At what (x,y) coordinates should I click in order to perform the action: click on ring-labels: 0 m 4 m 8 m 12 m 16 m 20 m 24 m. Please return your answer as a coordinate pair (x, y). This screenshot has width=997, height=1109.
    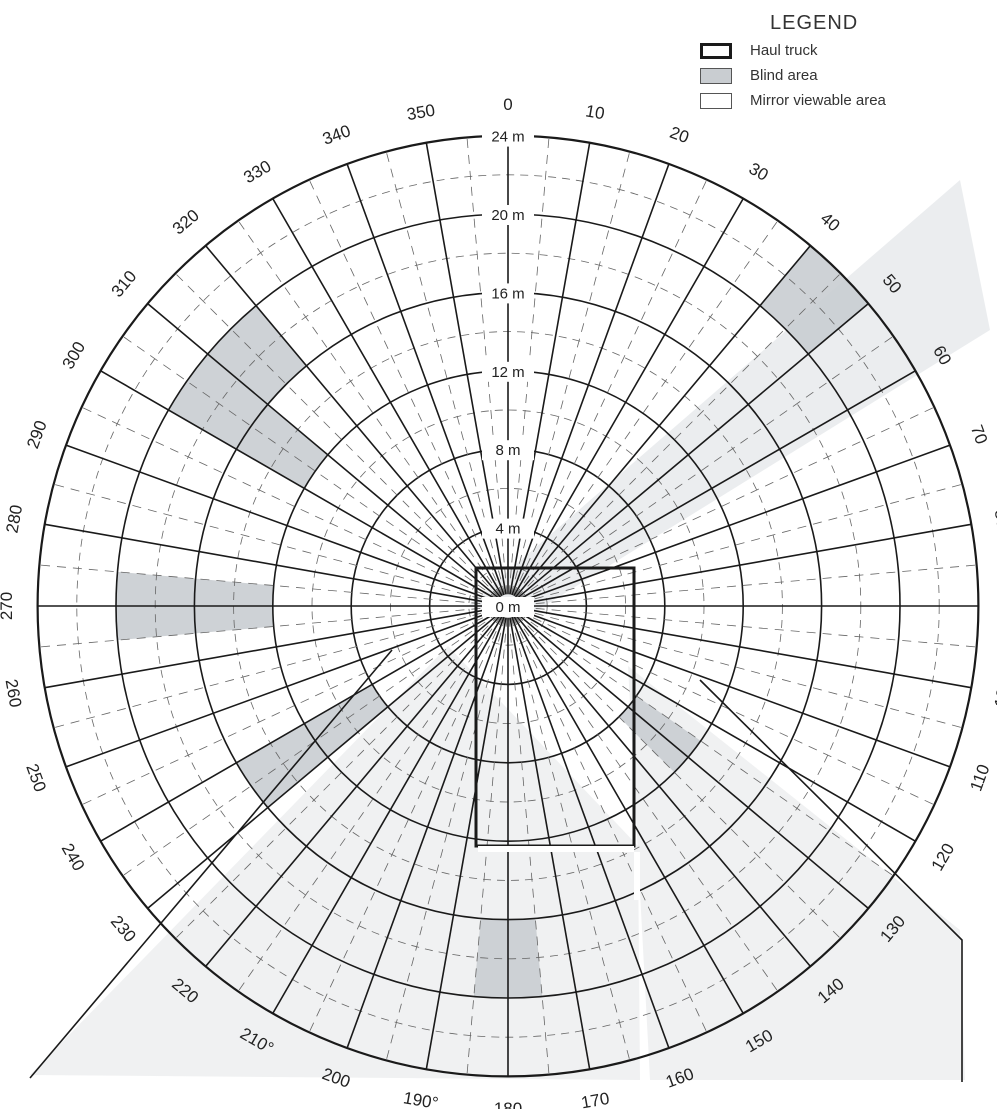
    Looking at the image, I should click on (508, 371).